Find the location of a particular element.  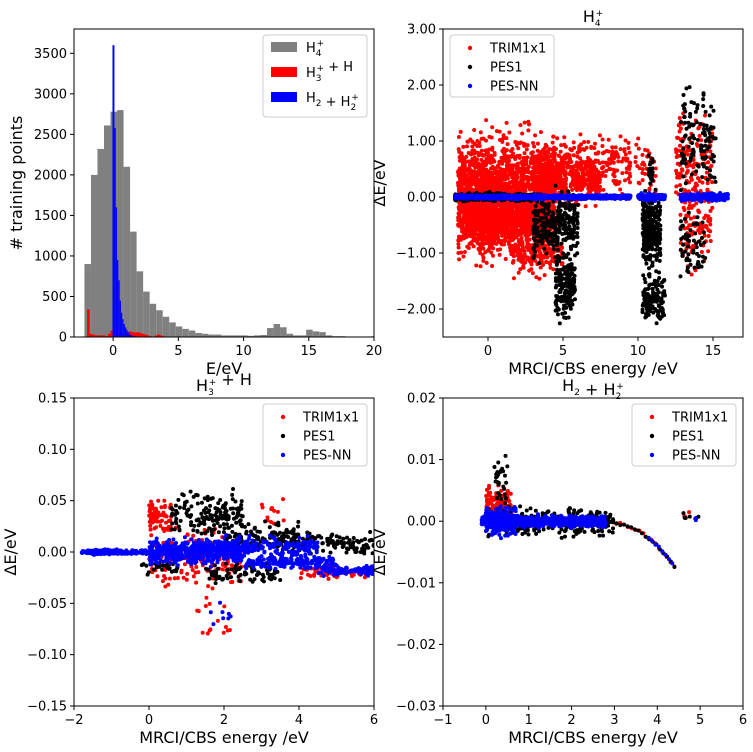

y-tick-label: 3500 is located at coordinates (50, 54).